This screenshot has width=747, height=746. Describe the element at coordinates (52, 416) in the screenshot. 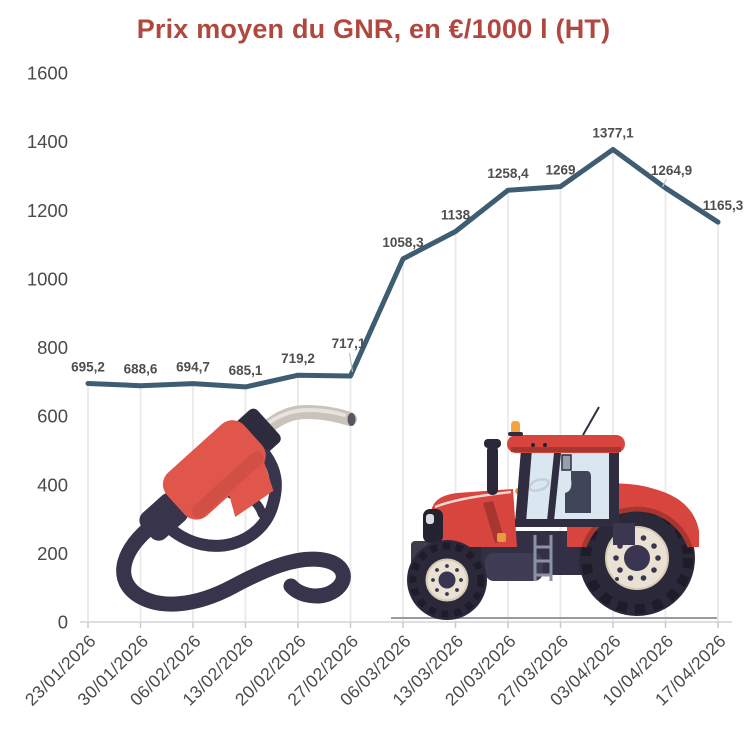

I see `y-axis-tick-label: 600` at that location.